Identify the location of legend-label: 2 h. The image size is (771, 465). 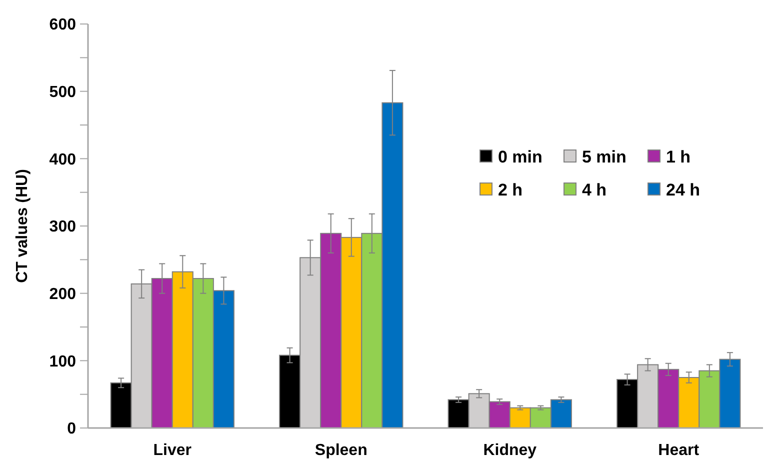
(510, 190).